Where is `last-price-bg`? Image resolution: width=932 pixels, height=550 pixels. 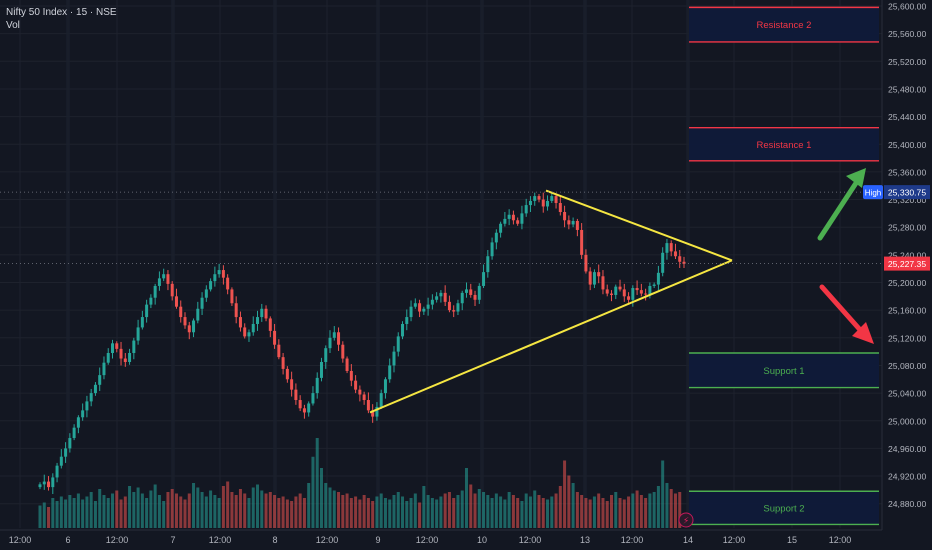 last-price-bg is located at coordinates (907, 263).